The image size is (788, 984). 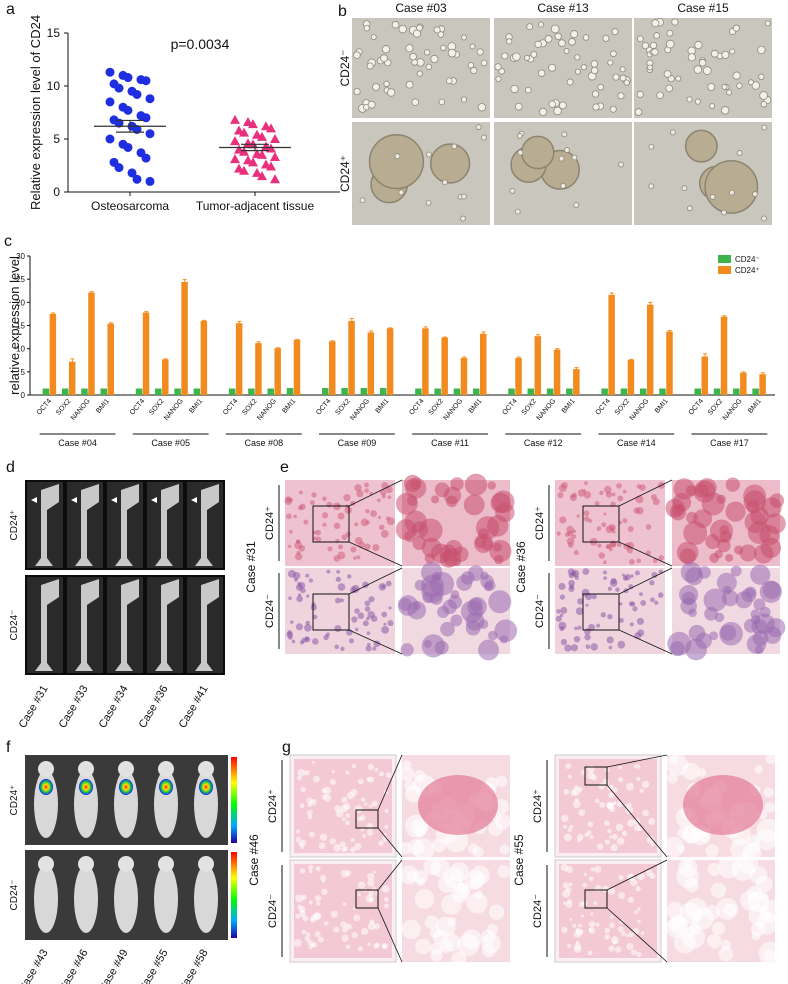 I want to click on histology-image, so click(x=340, y=523).